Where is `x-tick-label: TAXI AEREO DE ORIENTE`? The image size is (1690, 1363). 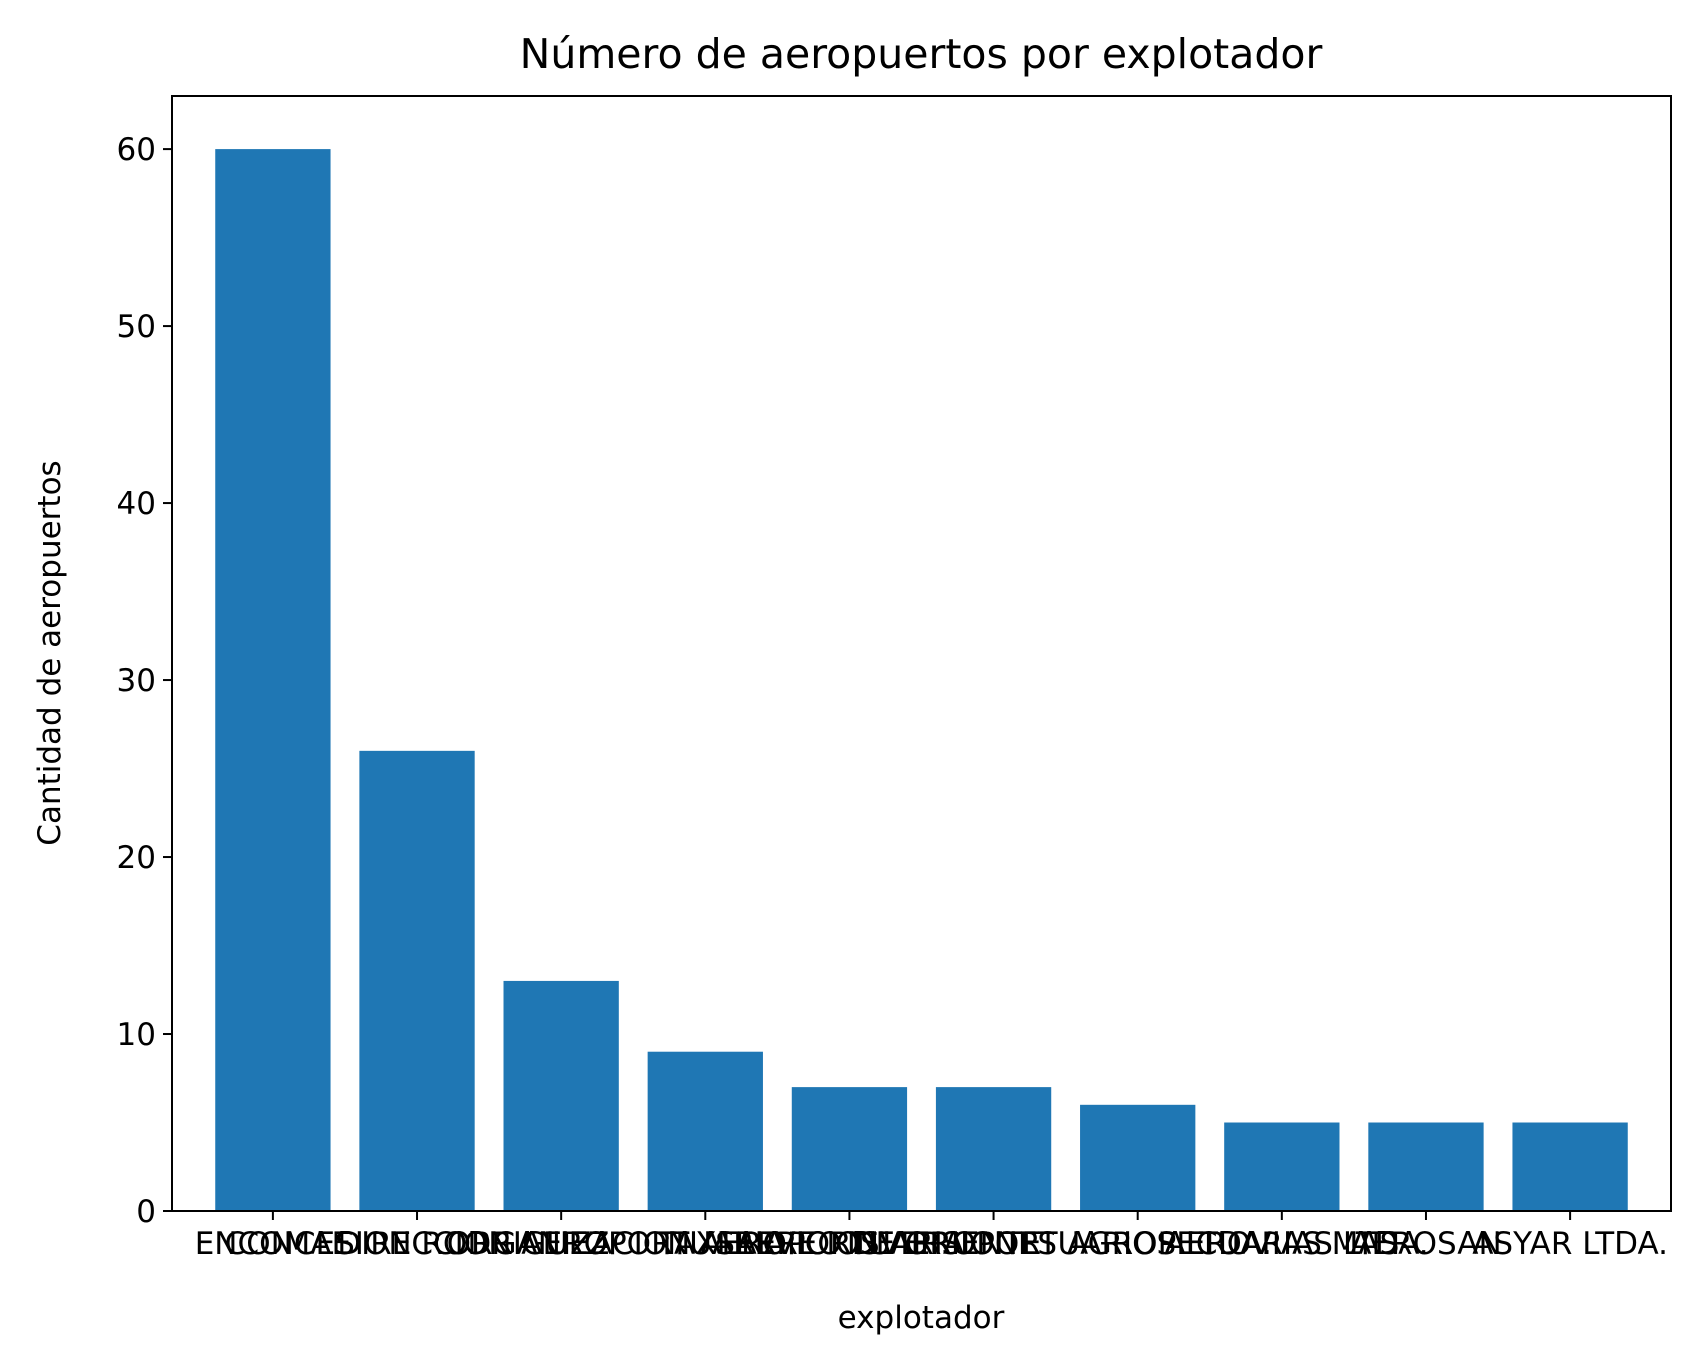 x-tick-label: TAXI AEREO DE ORIENTE is located at coordinates (849, 1244).